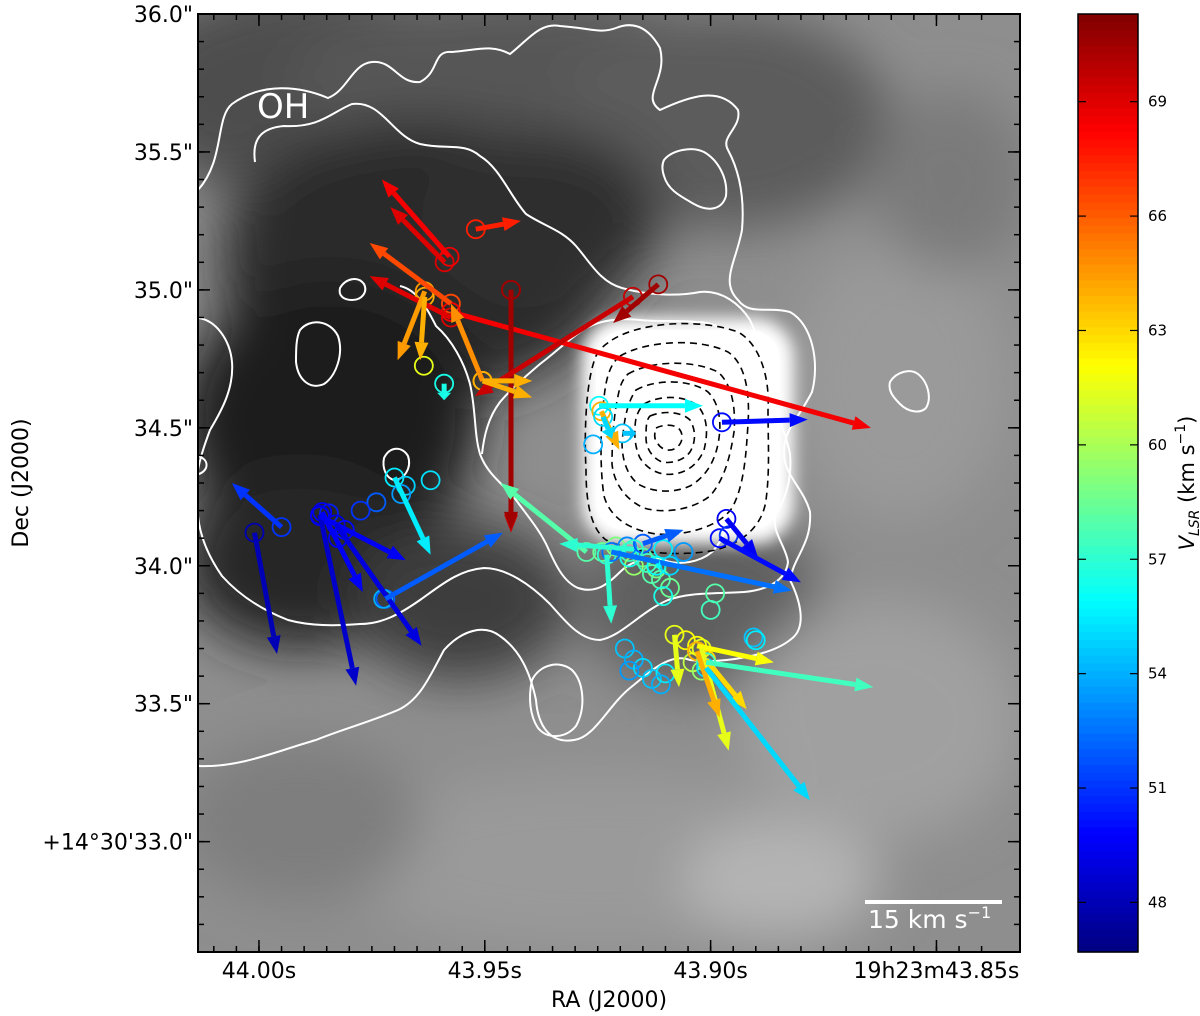  I want to click on colorbar-tick-label: 54, so click(1157, 674).